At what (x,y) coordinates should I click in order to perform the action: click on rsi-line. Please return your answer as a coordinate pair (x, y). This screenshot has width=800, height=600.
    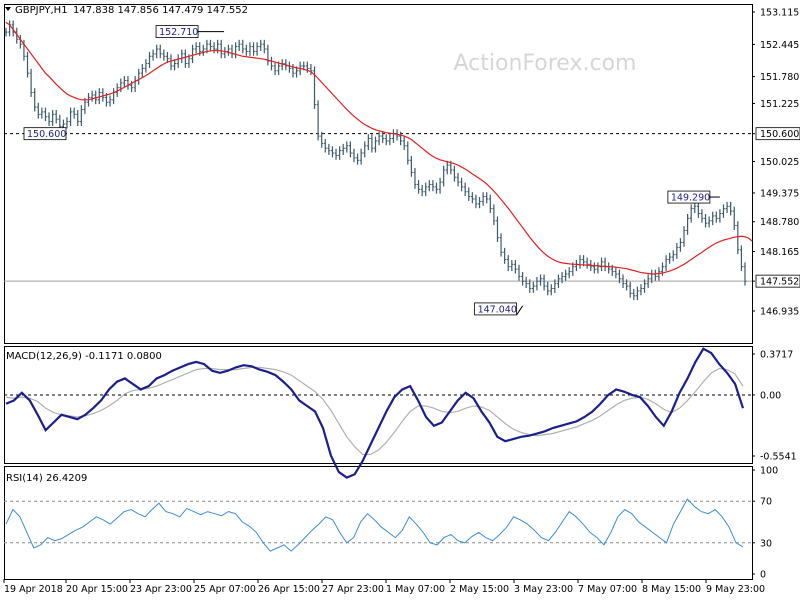
    Looking at the image, I should click on (374, 525).